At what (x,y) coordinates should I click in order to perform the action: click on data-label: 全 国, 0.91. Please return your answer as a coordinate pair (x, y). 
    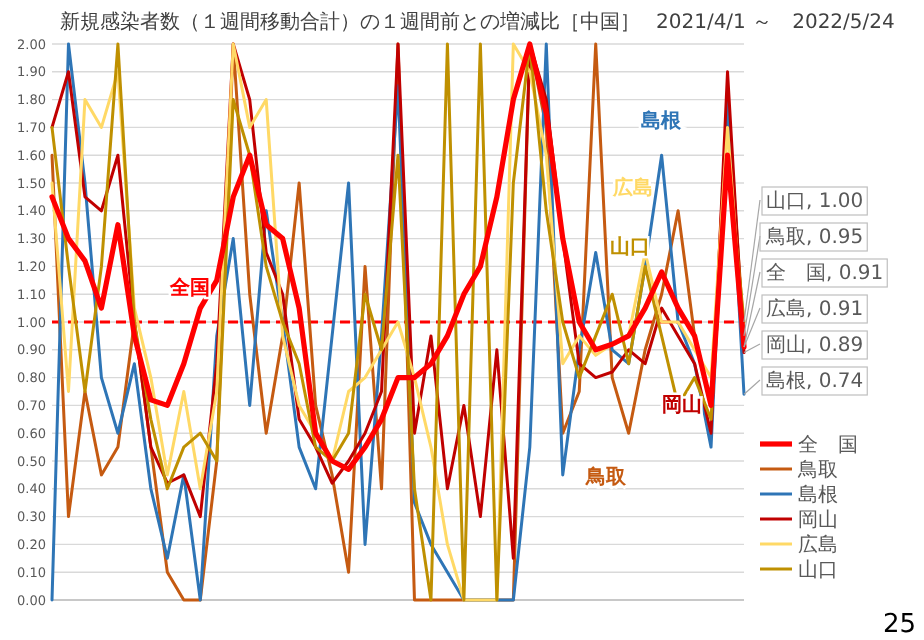
    Looking at the image, I should click on (825, 273).